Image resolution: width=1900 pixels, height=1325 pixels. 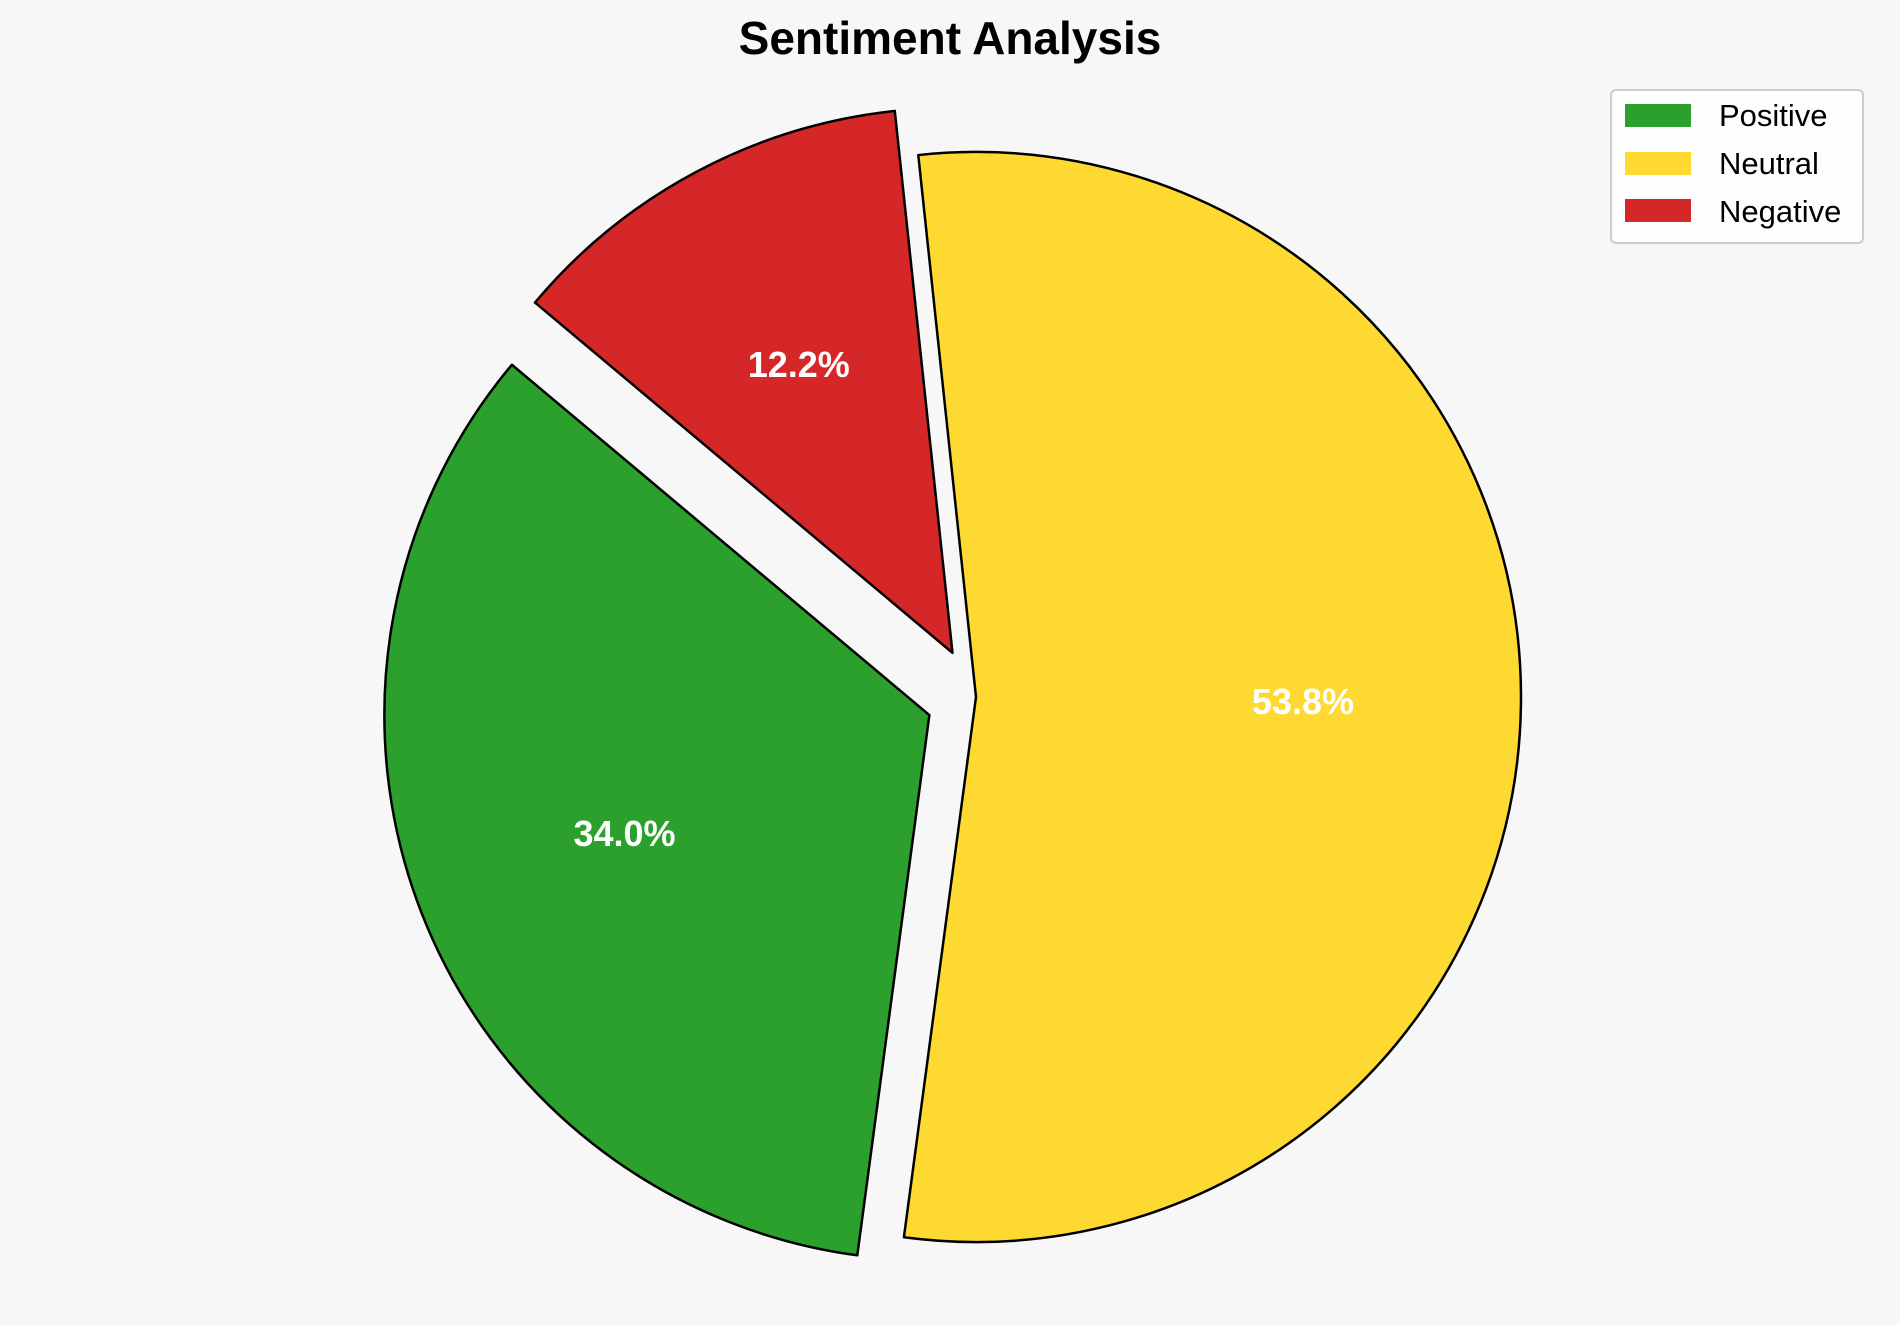 I want to click on legend-label-neutral: Neutral, so click(x=1769, y=163).